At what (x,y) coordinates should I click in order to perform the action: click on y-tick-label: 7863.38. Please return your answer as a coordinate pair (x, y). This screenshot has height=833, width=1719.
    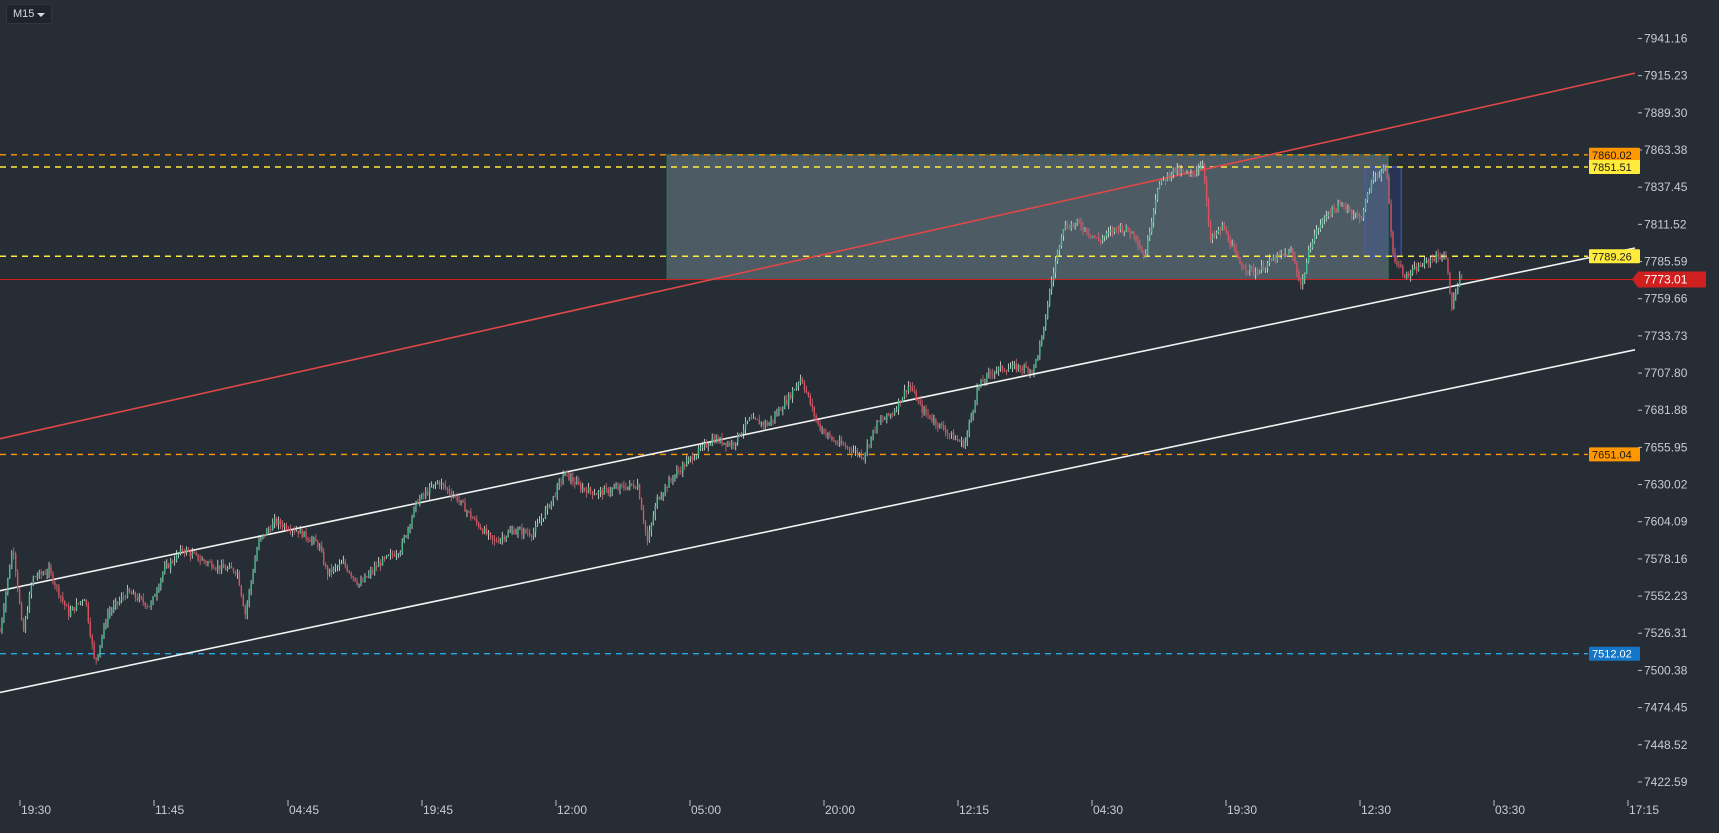
    Looking at the image, I should click on (1666, 150).